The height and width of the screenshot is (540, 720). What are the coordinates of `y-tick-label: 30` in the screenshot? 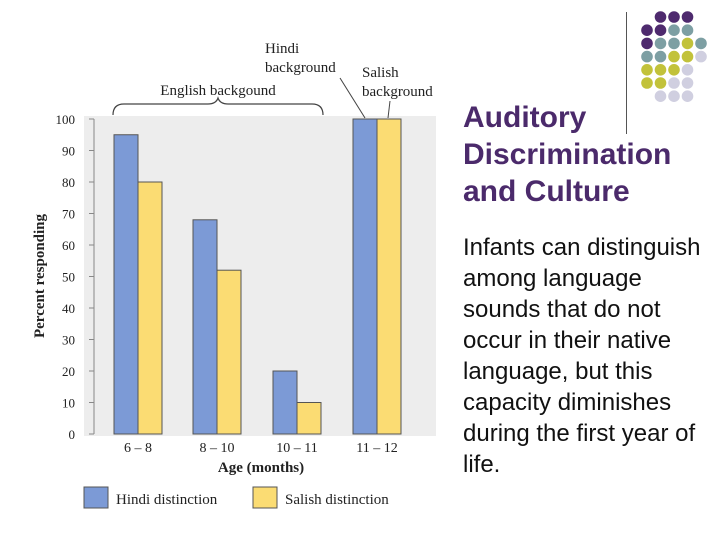 It's located at (68, 340).